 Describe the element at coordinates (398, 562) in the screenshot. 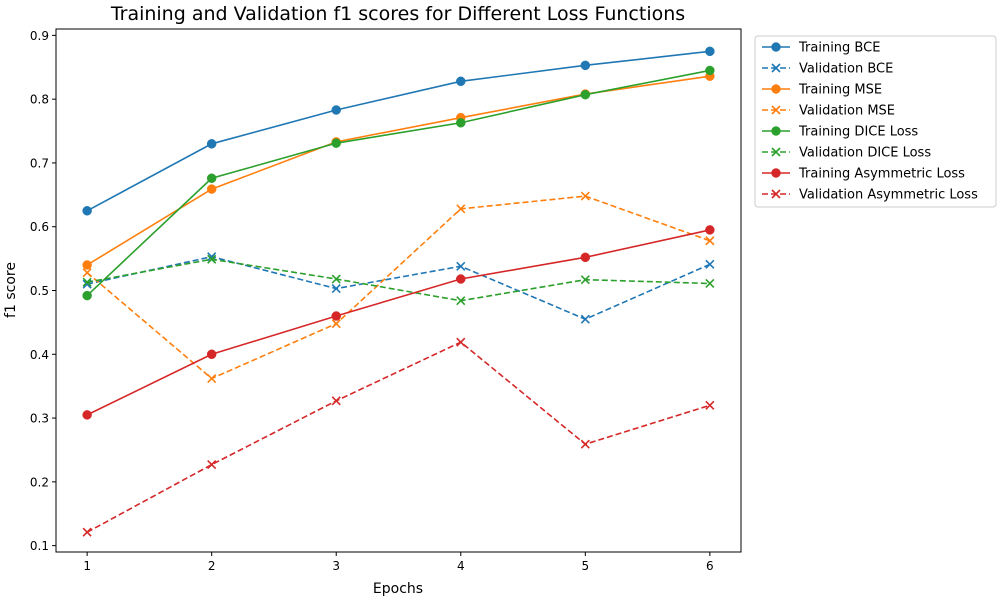

I see `x-axis: 1 2 3 4 5 6` at that location.